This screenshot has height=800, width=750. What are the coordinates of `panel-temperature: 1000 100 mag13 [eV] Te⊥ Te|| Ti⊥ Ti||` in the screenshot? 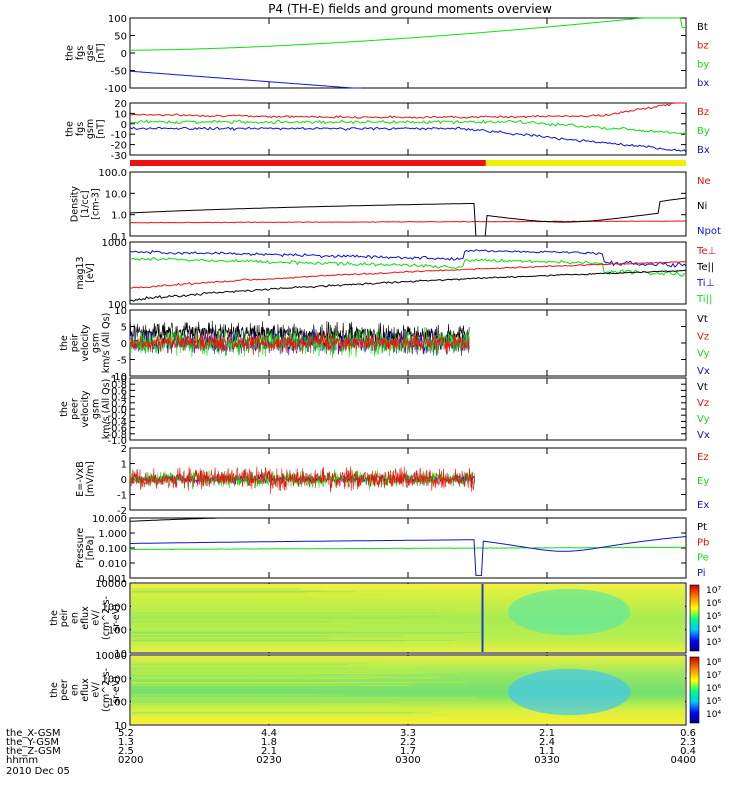 It's located at (395, 274).